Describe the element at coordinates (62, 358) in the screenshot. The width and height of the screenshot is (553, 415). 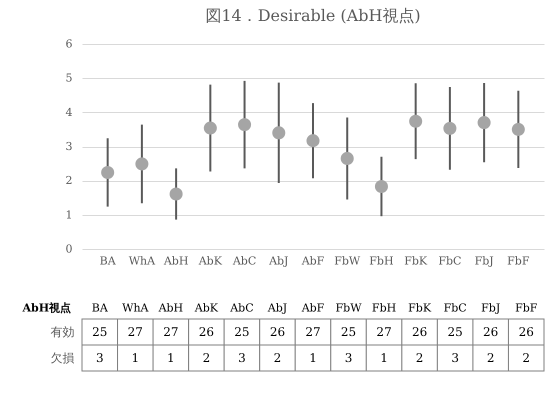
I see `y-tick-label: 欠損` at that location.